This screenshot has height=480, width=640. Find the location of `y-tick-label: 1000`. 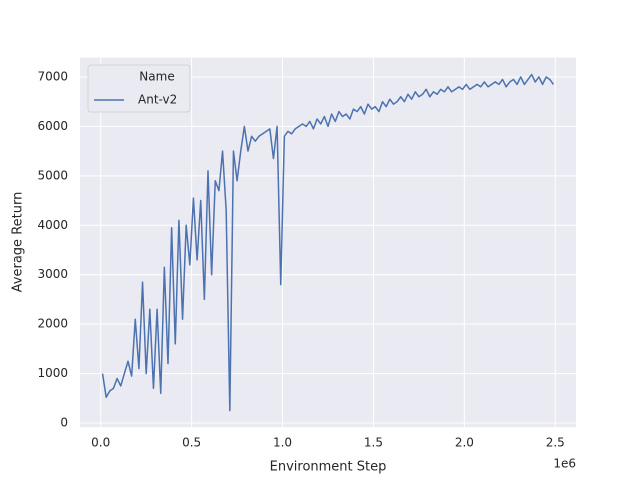

y-tick-label: 1000 is located at coordinates (52, 373).